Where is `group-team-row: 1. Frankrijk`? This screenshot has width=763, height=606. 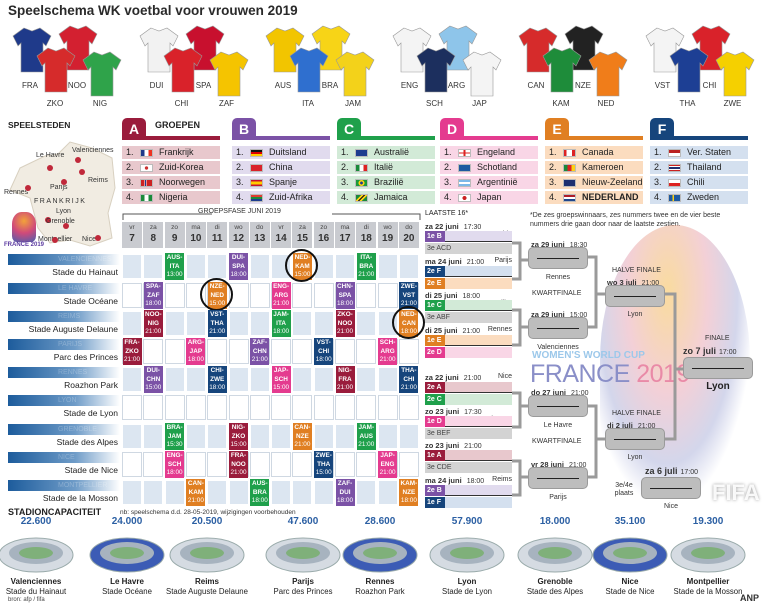 group-team-row: 1. Frankrijk is located at coordinates (171, 152).